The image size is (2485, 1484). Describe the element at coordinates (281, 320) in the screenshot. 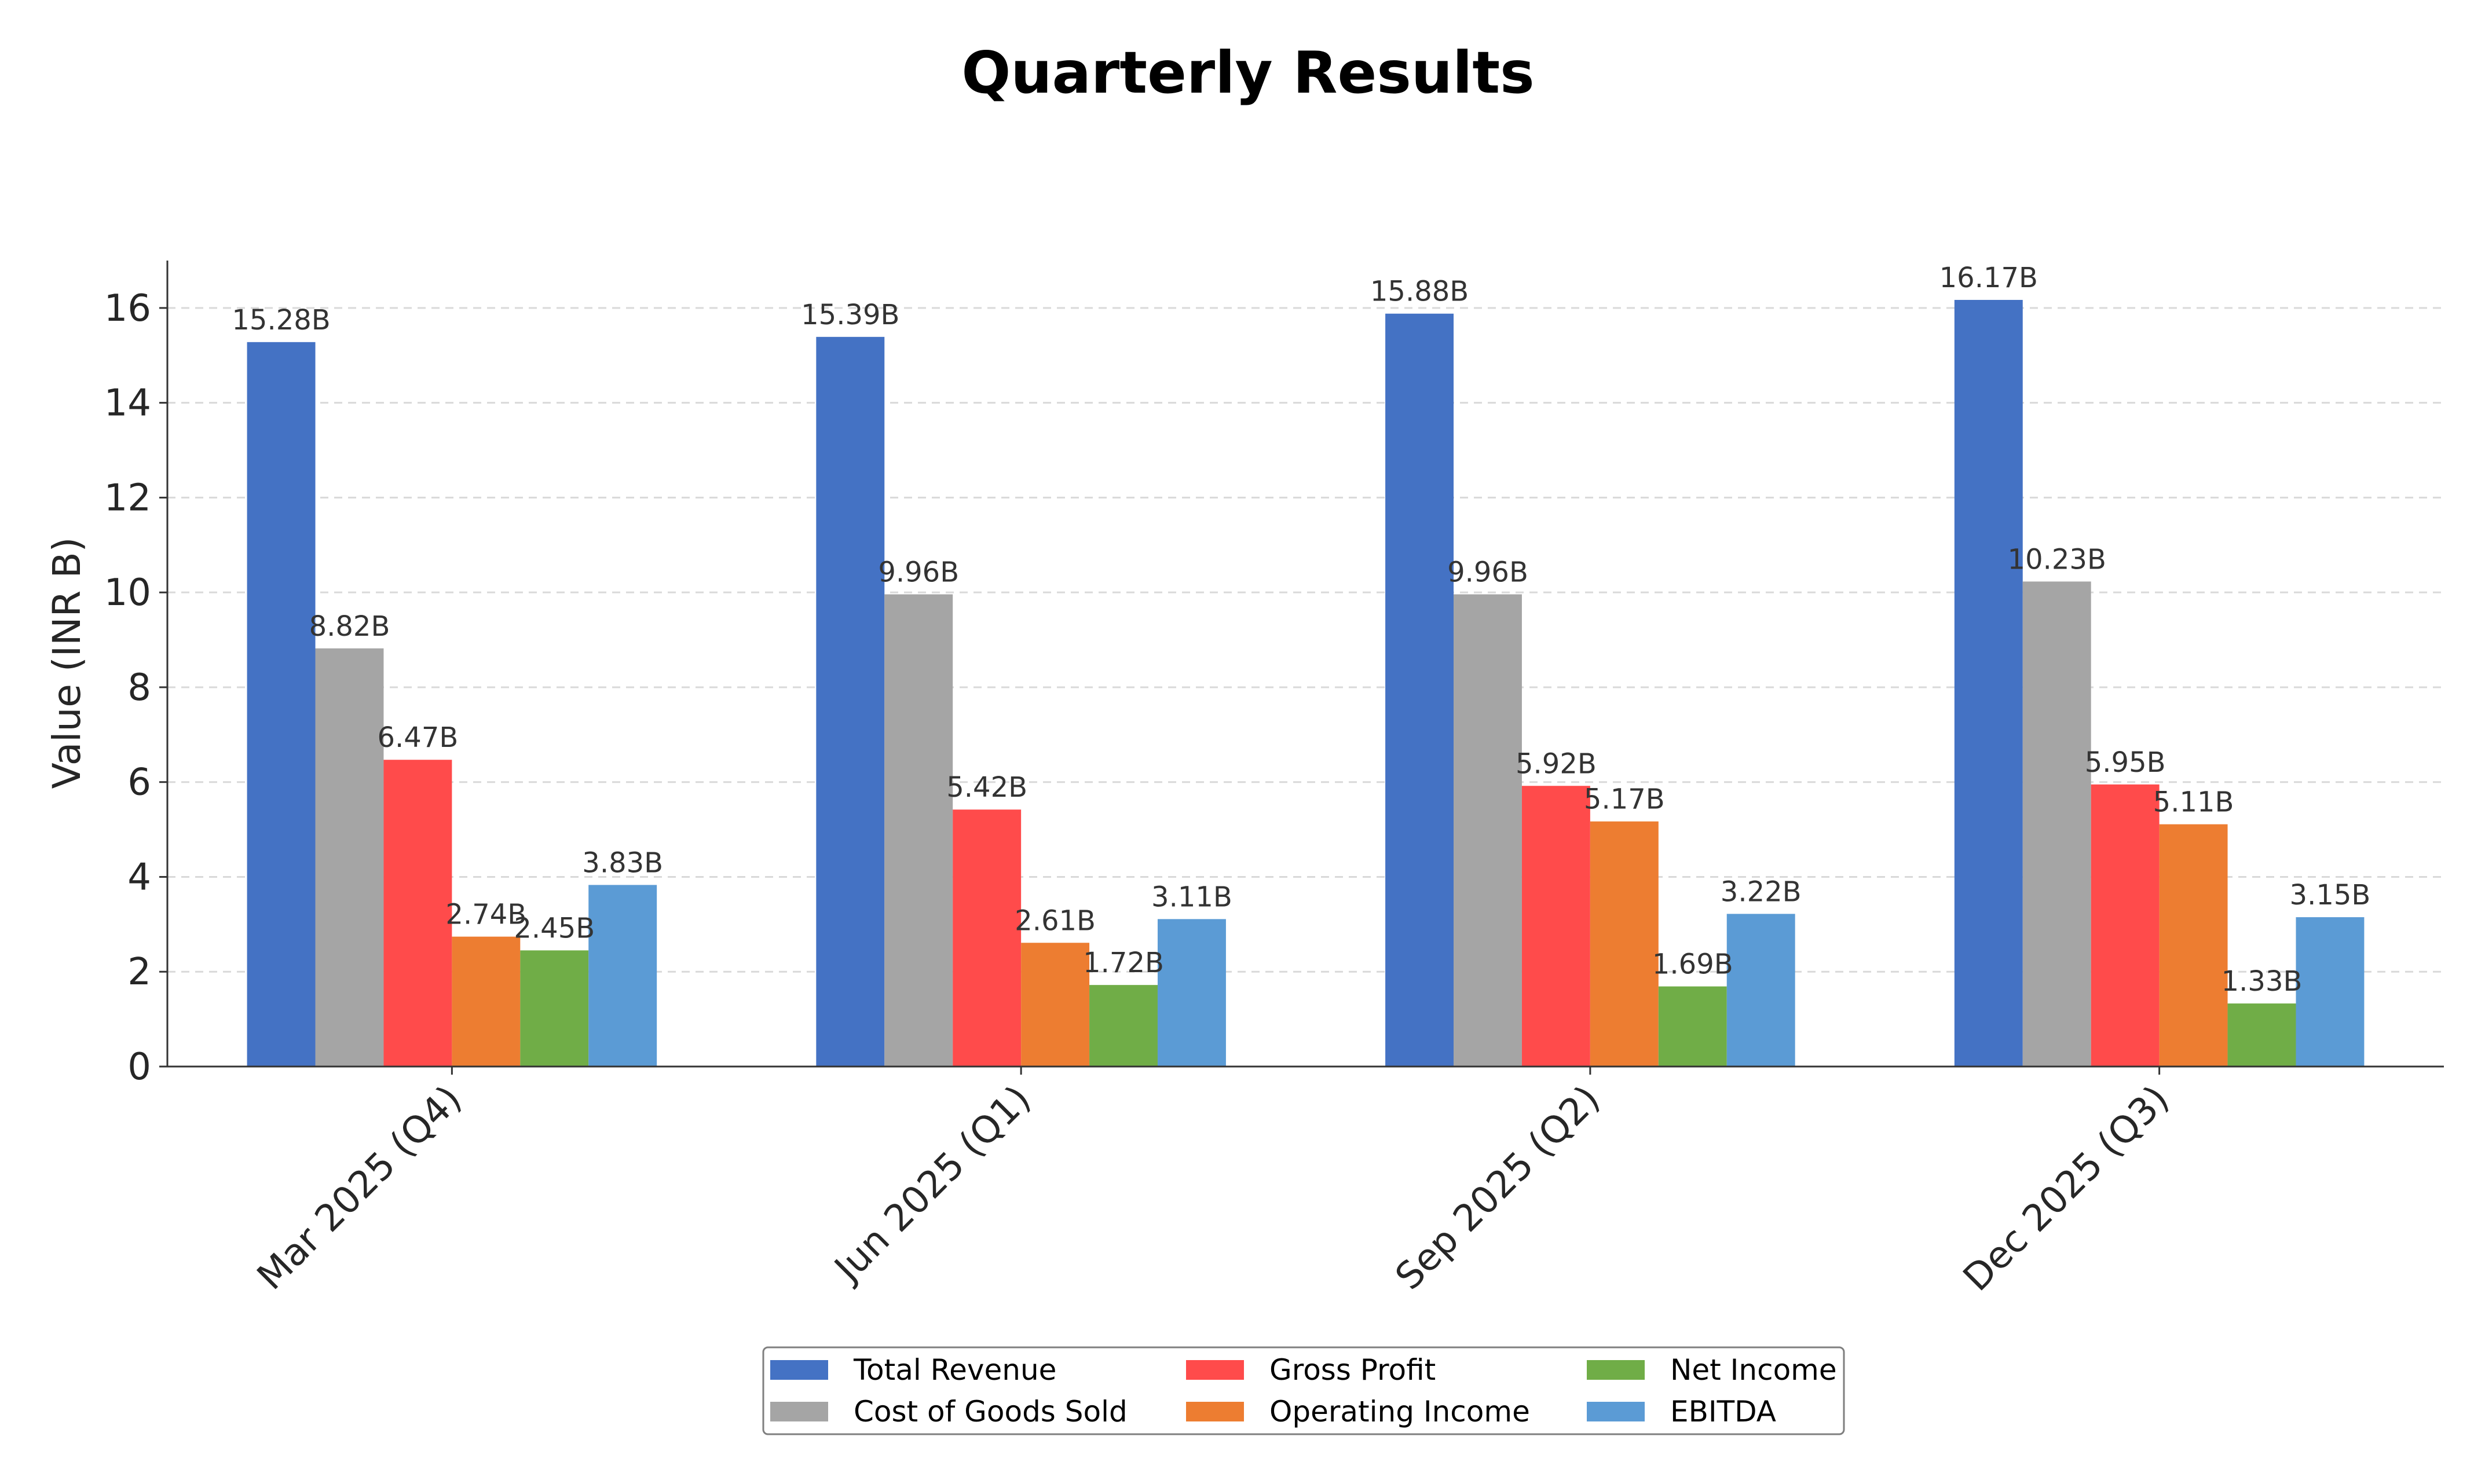

I see `data-label: 15.28B` at that location.